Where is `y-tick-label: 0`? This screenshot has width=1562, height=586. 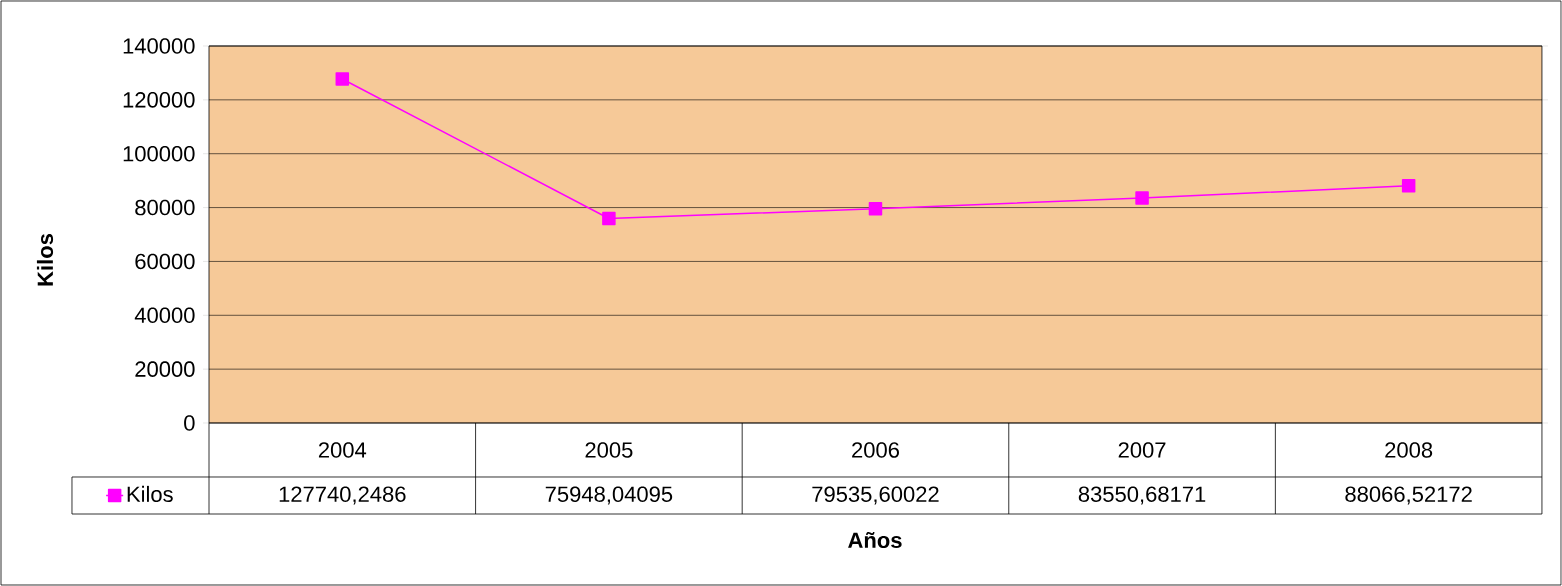 y-tick-label: 0 is located at coordinates (189, 423).